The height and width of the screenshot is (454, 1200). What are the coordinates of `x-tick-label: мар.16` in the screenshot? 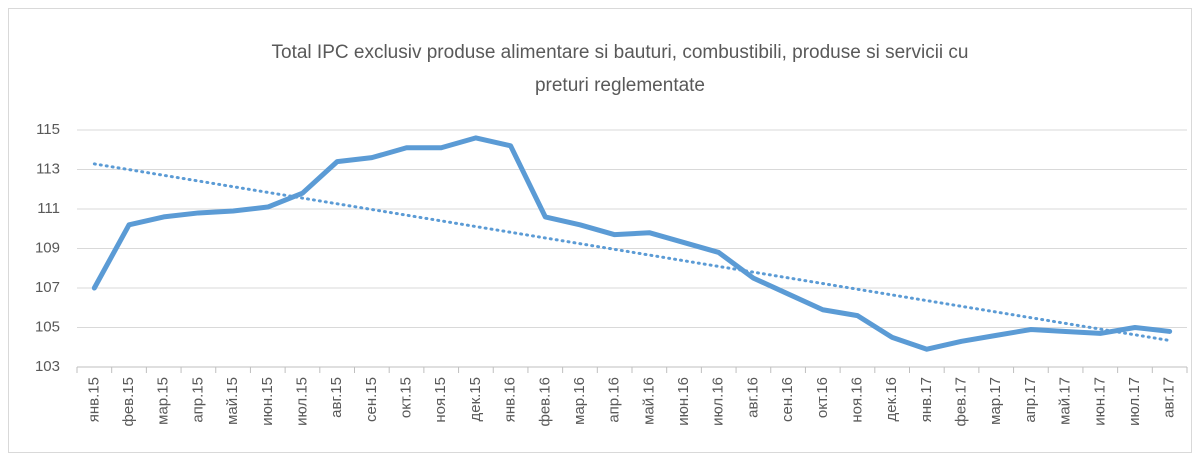 It's located at (579, 401).